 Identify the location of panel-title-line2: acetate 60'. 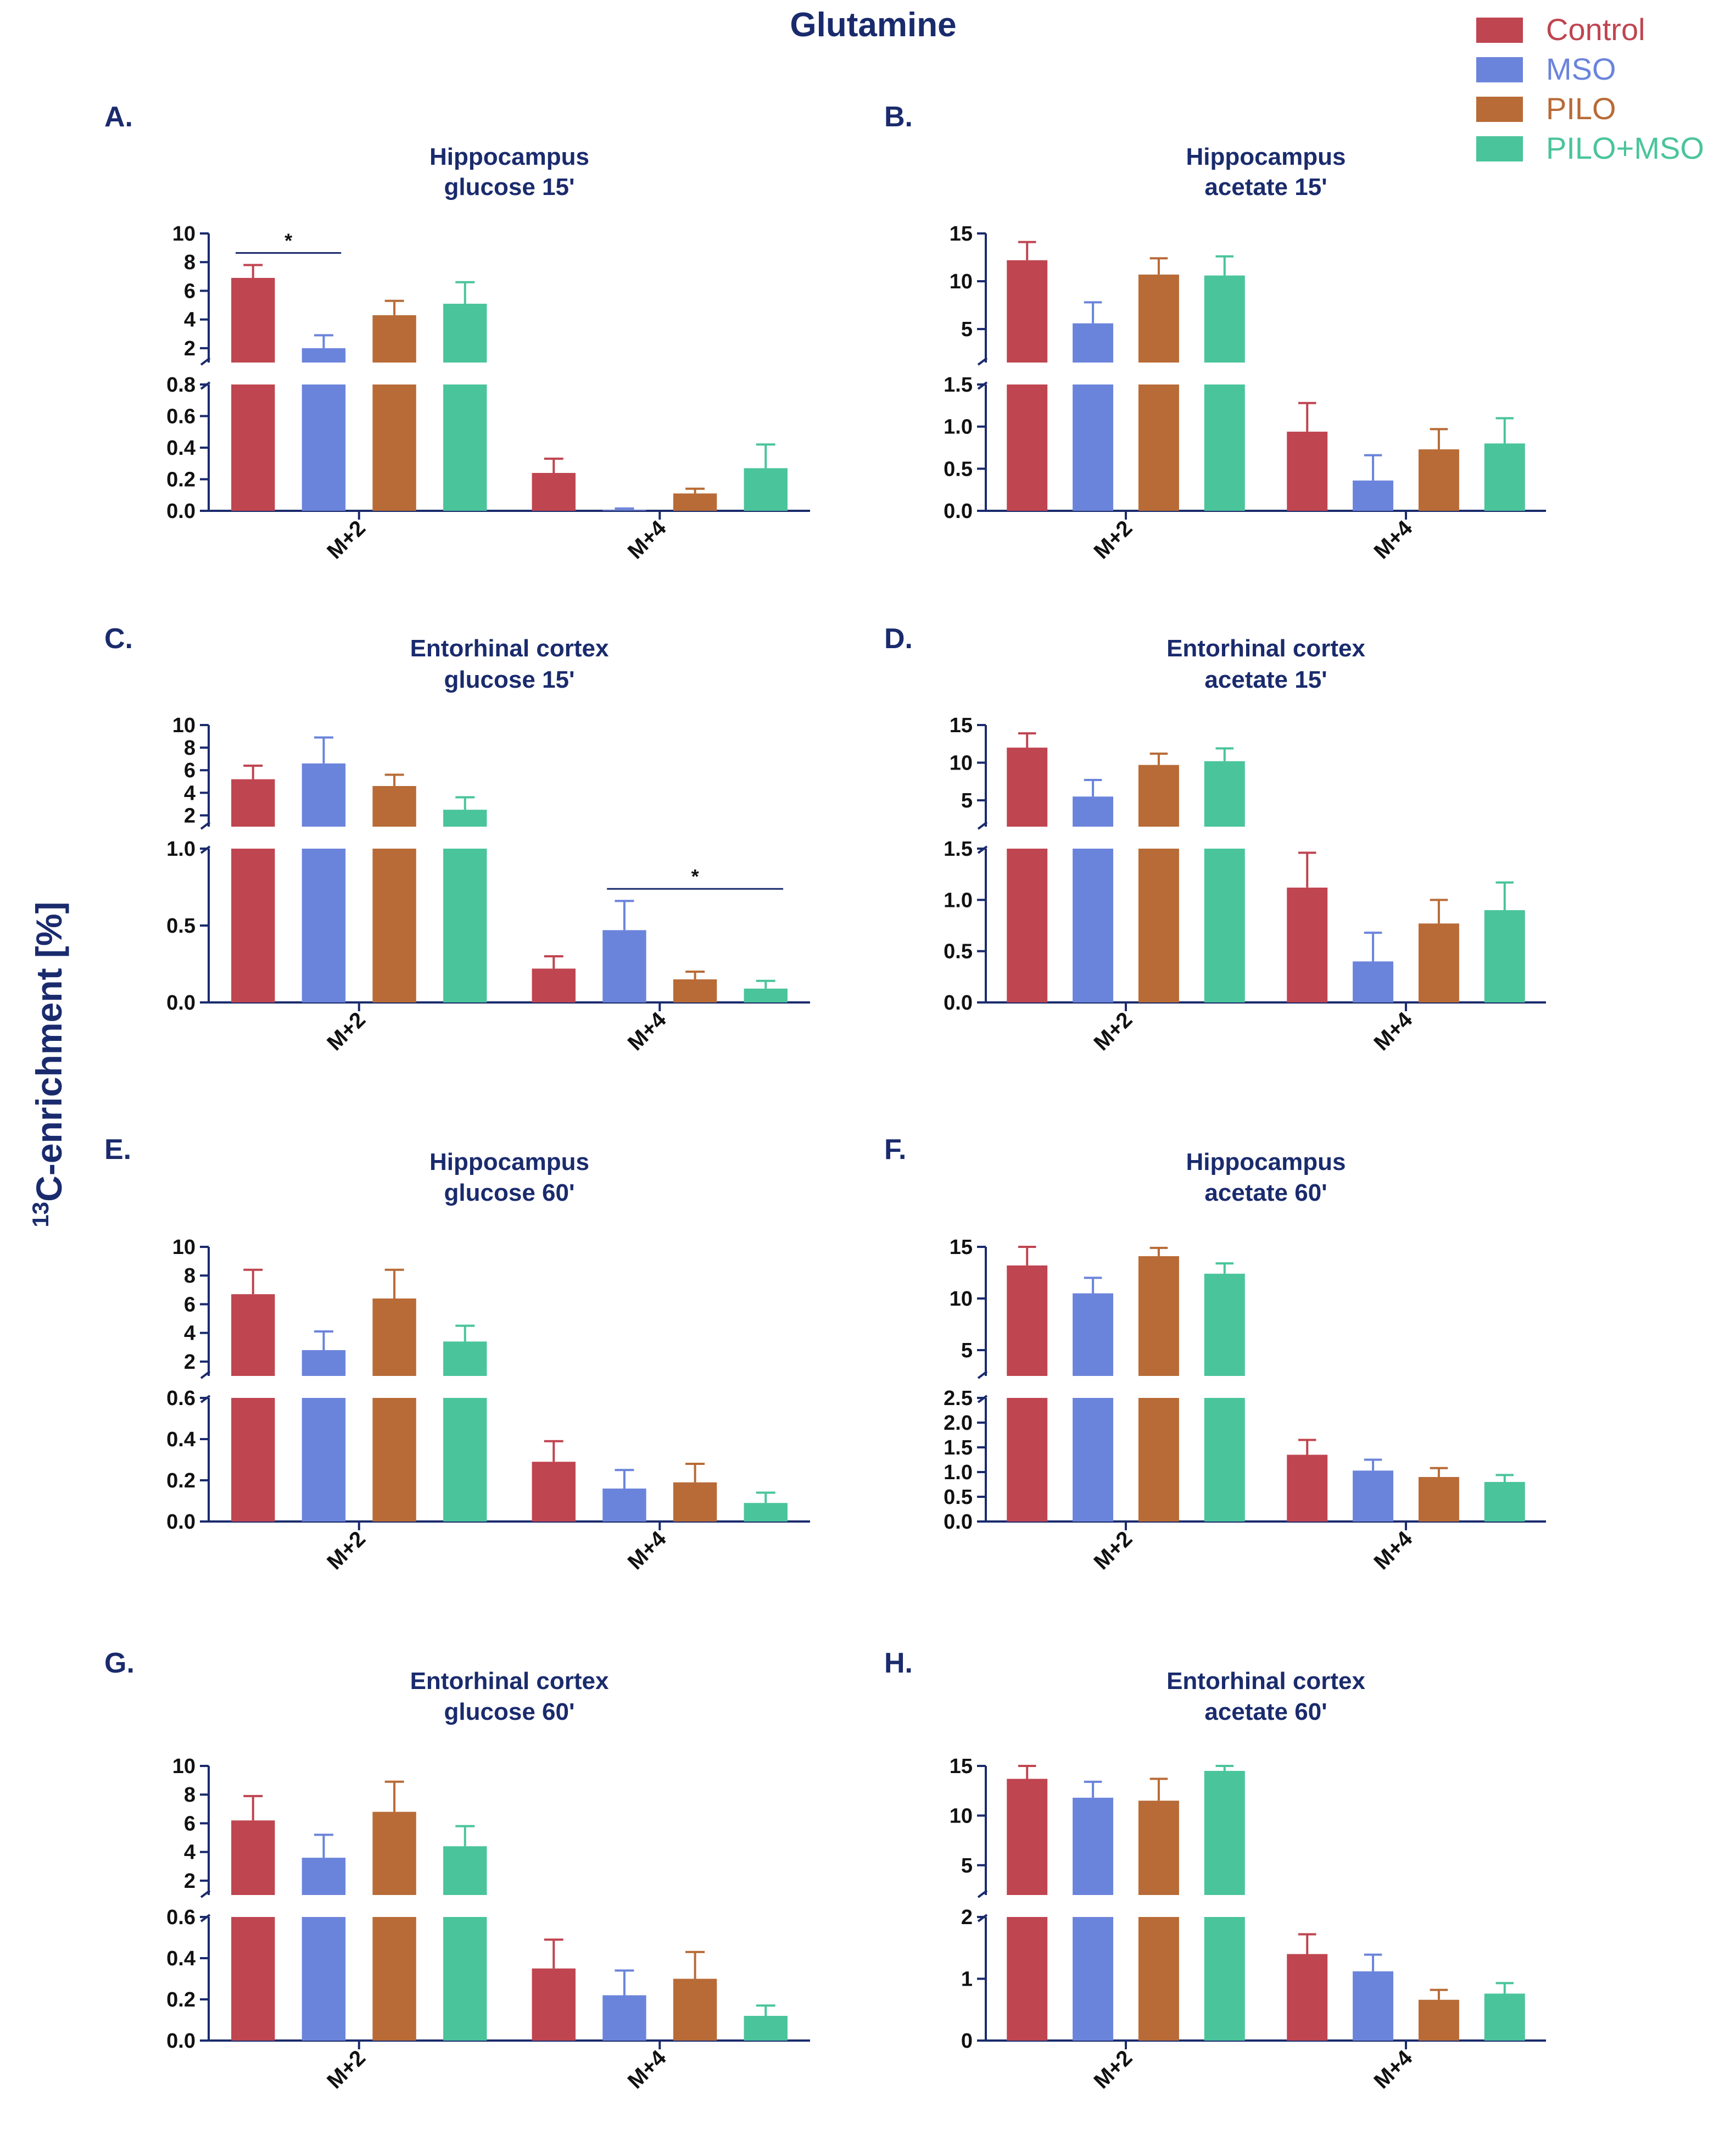
(1265, 1192).